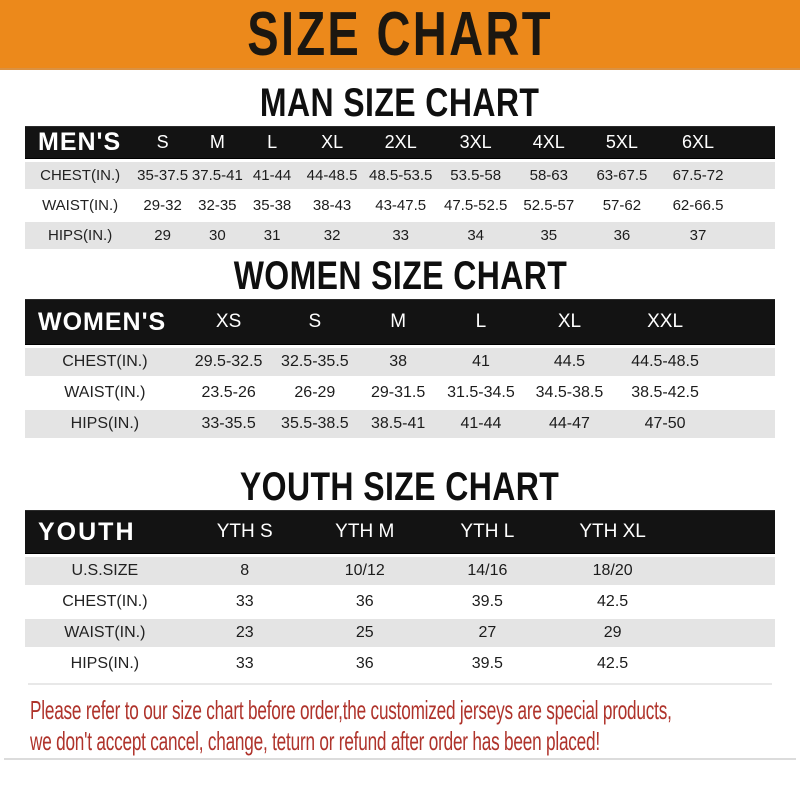  What do you see at coordinates (400, 759) in the screenshot?
I see `page-bottom-rule` at bounding box center [400, 759].